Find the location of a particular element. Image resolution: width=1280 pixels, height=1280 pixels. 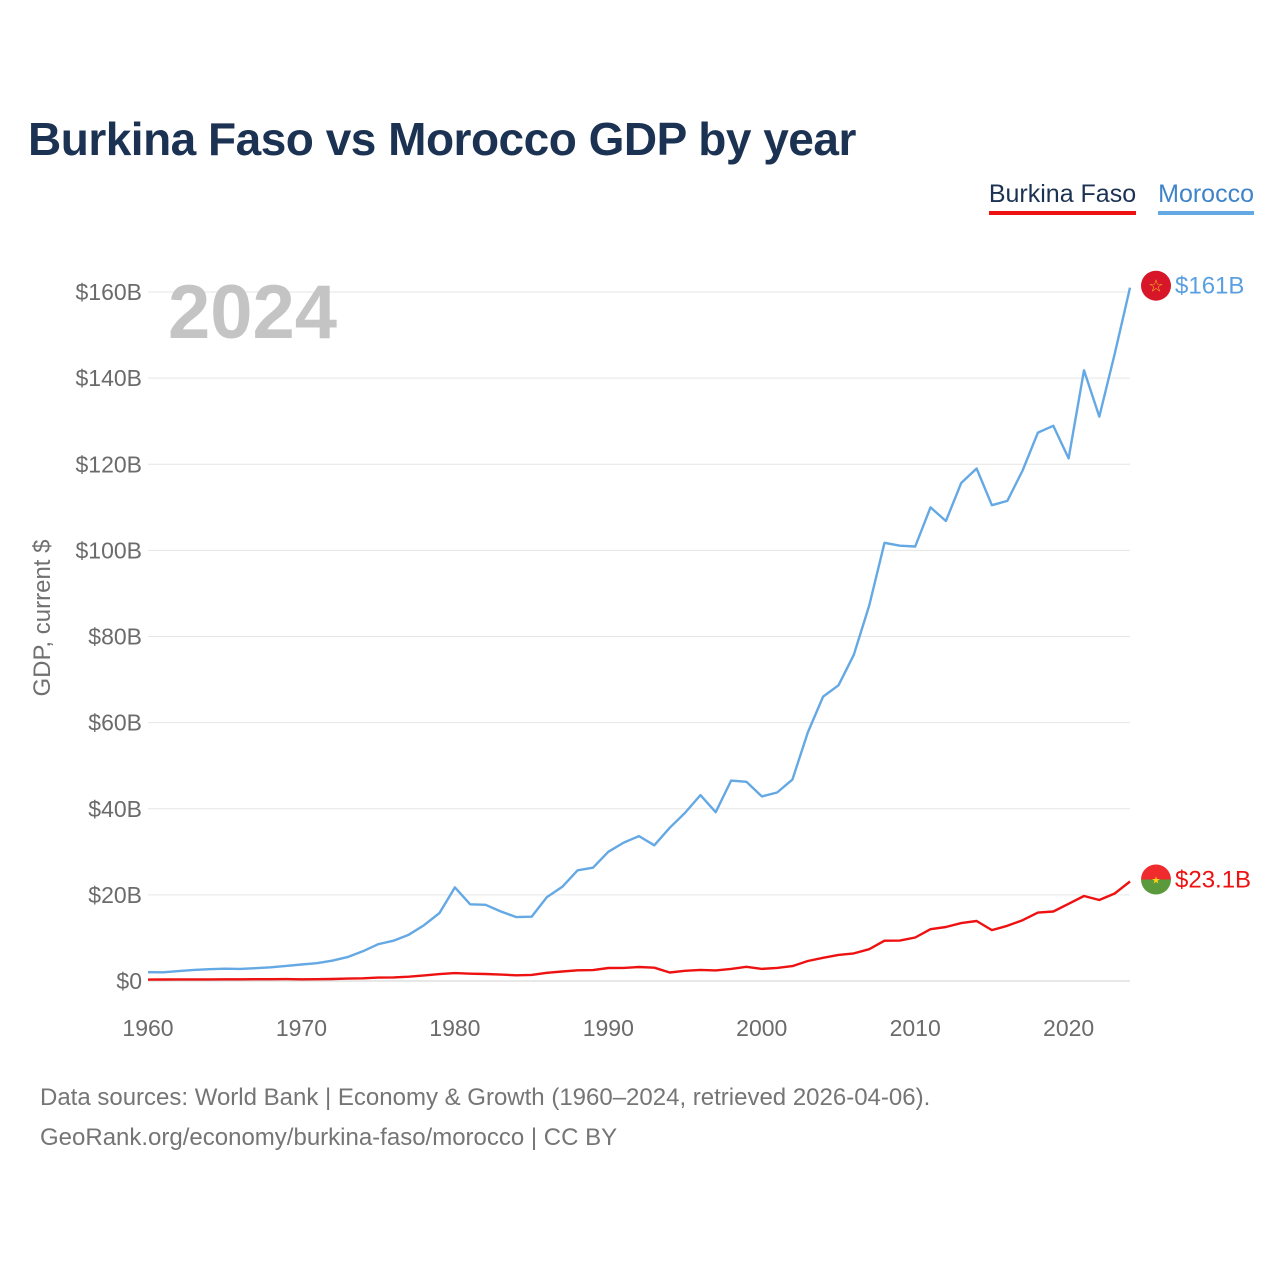

flag-star: ☆ is located at coordinates (1155, 286).